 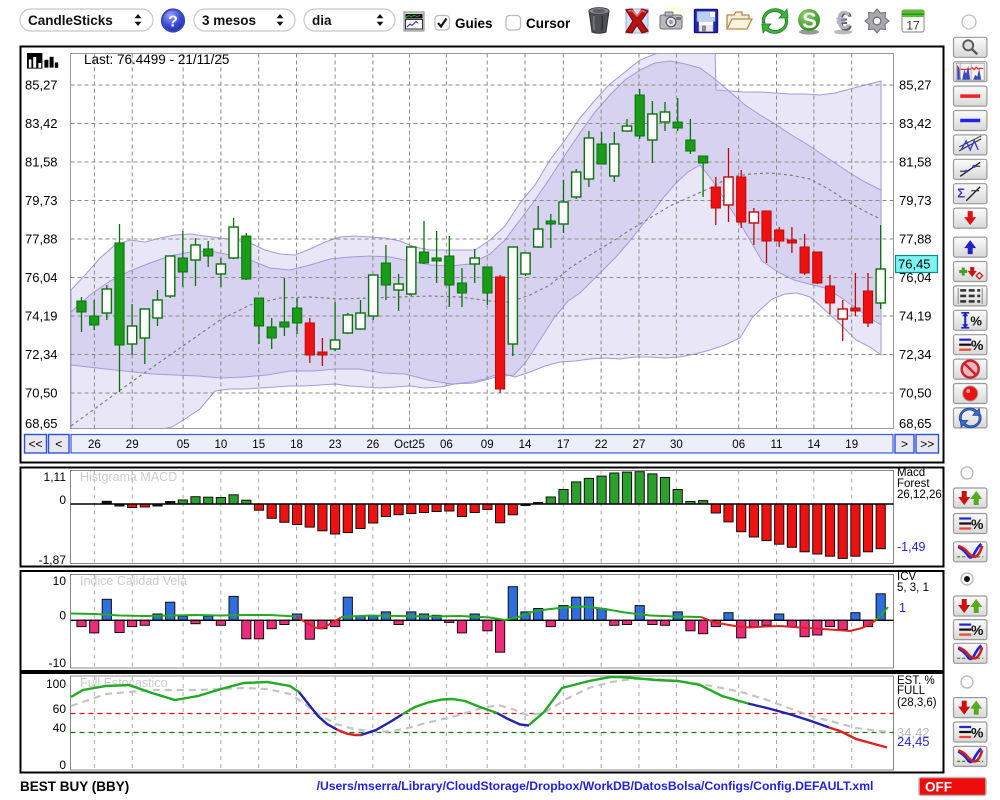 What do you see at coordinates (919, 495) in the screenshot?
I see `svg-text: 26,12,26` at bounding box center [919, 495].